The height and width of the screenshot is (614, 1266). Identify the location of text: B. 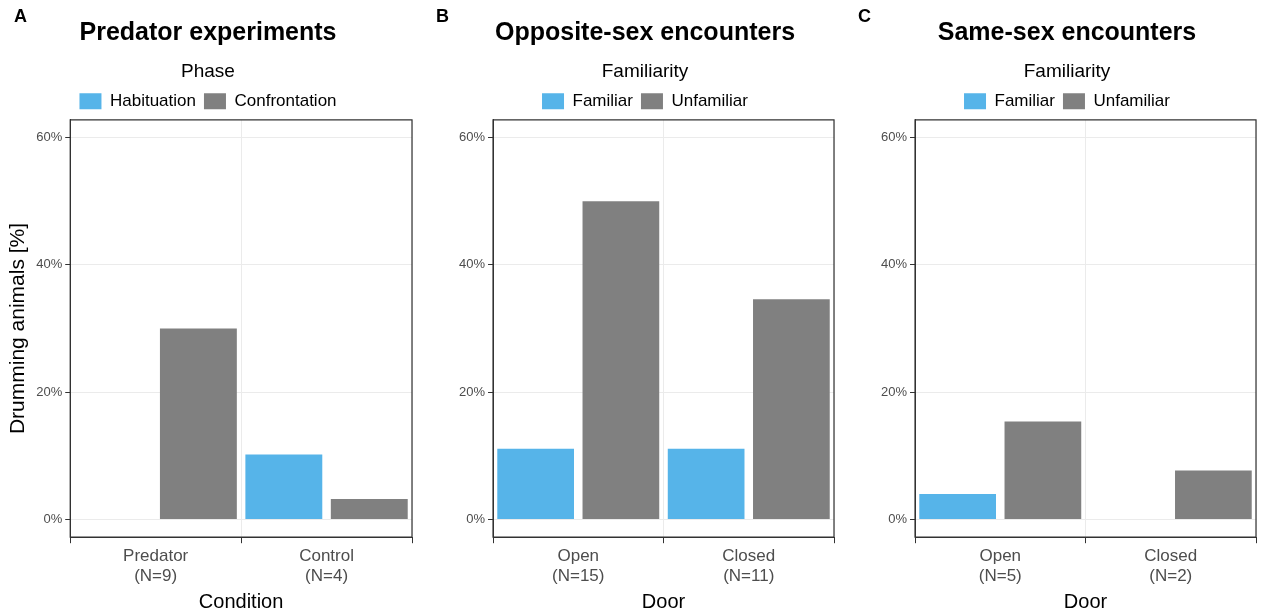
(442, 16).